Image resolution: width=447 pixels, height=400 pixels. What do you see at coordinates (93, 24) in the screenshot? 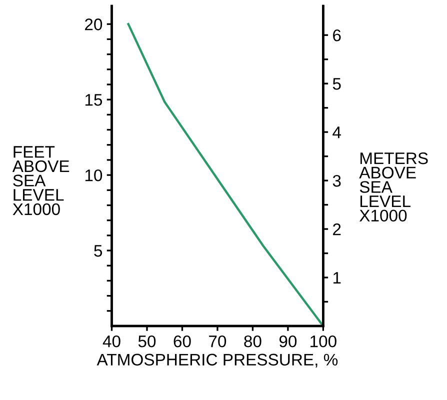
I see `y-tick-label: 20` at bounding box center [93, 24].